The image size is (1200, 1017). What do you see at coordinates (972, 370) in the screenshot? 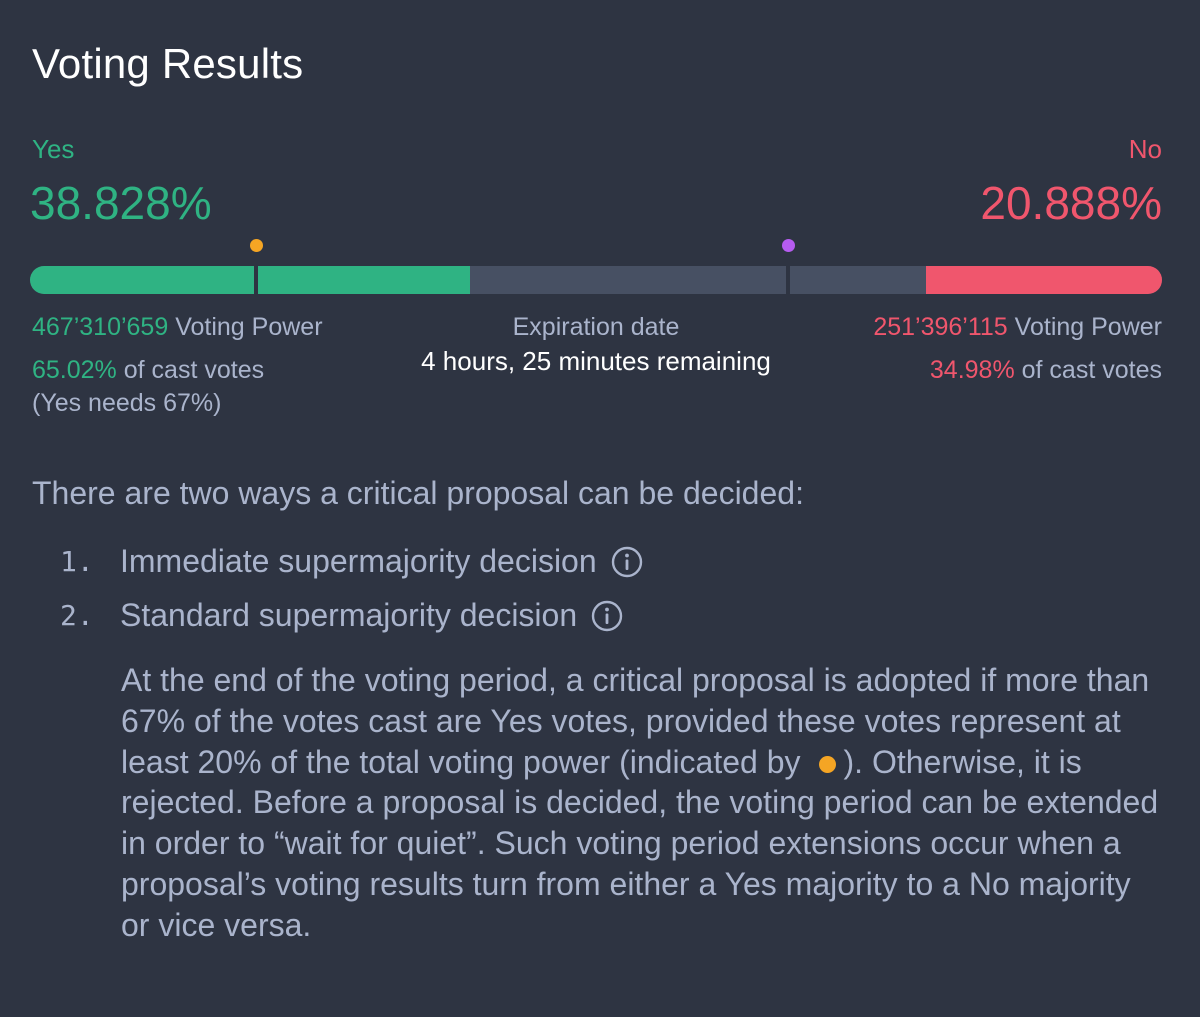
I see `no-cast-percent: 34.98%` at bounding box center [972, 370].